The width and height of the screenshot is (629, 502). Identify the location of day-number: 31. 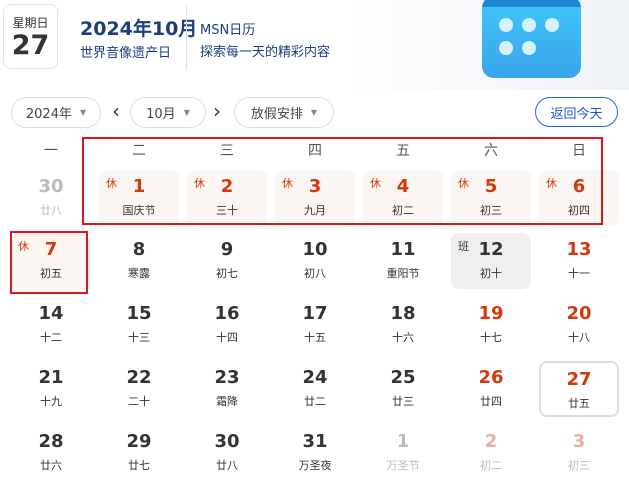
(315, 441).